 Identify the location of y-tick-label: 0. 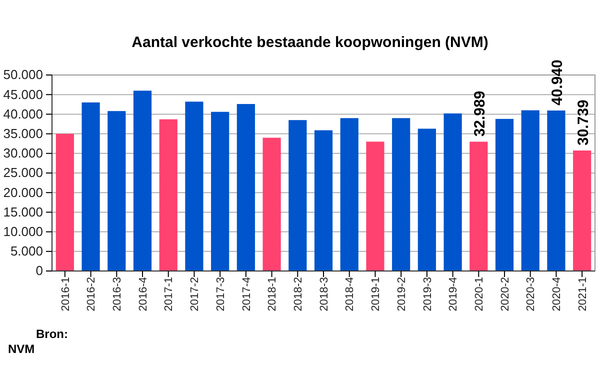
(39, 270).